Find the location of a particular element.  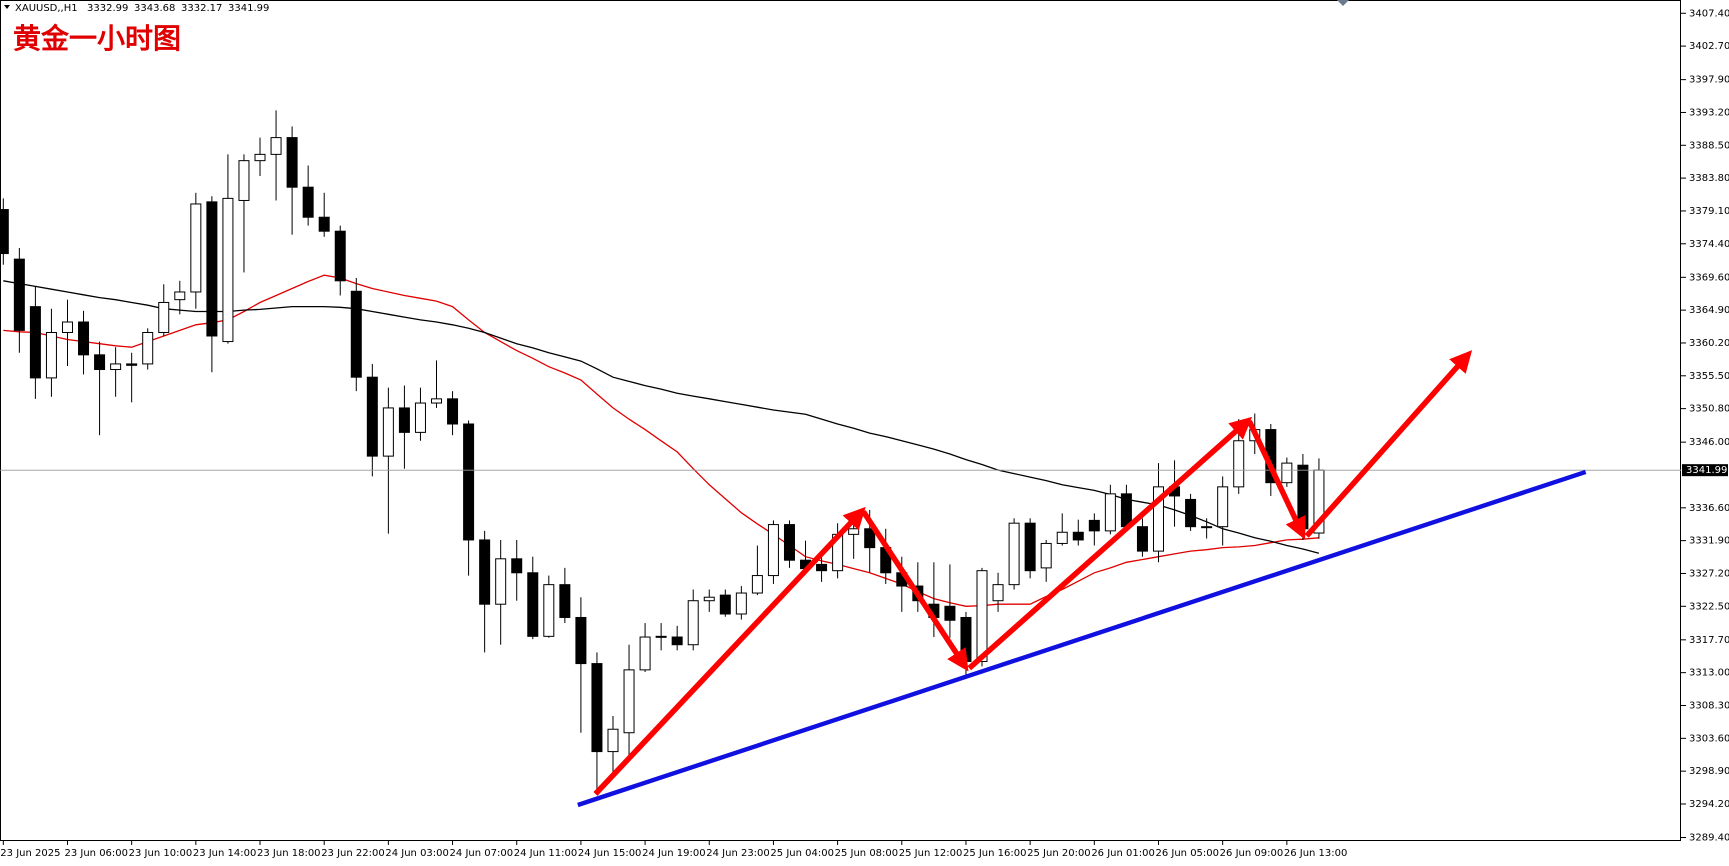

price-label: 3341.99 is located at coordinates (1706, 470).